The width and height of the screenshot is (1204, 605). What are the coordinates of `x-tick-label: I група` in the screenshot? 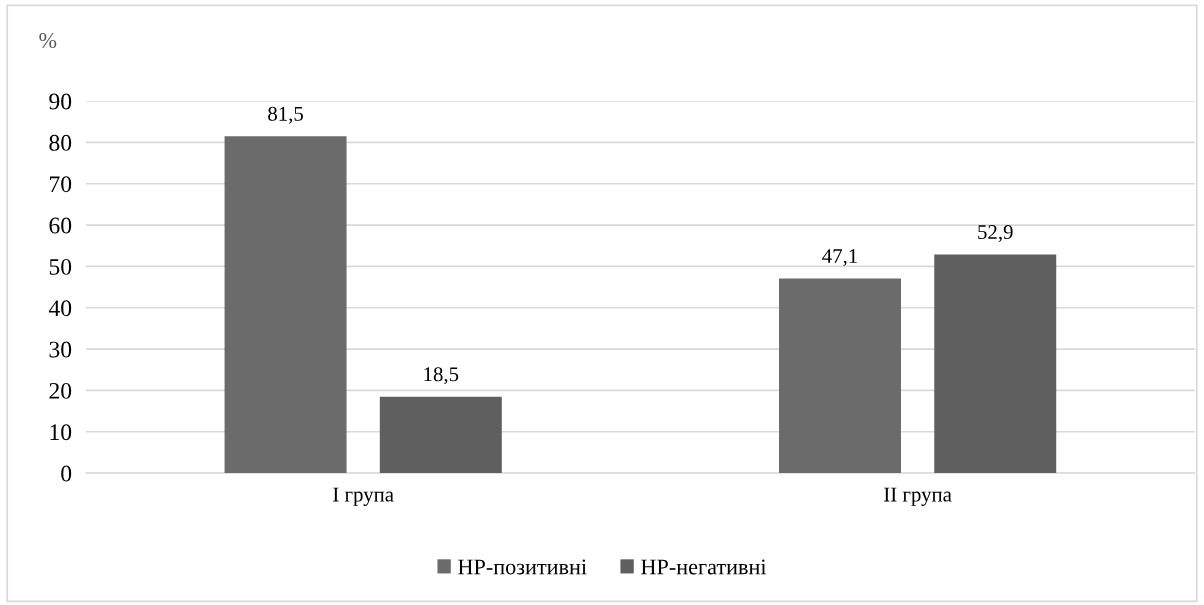 It's located at (363, 496).